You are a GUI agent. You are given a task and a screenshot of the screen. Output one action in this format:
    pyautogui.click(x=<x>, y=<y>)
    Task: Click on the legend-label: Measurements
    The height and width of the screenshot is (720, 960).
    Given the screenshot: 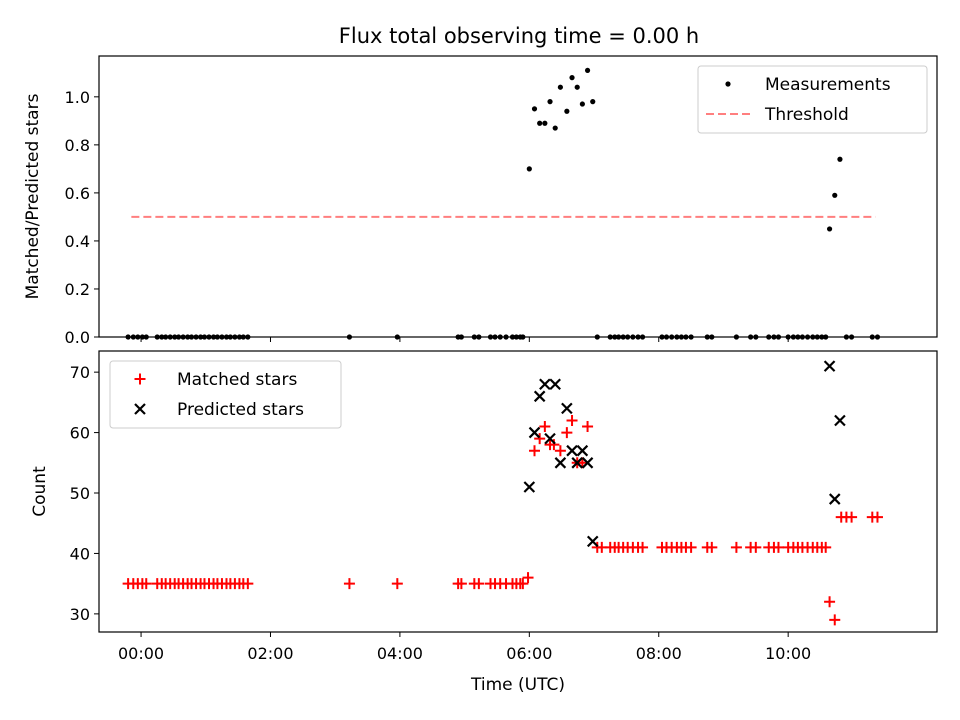 What is the action you would take?
    pyautogui.click(x=828, y=85)
    